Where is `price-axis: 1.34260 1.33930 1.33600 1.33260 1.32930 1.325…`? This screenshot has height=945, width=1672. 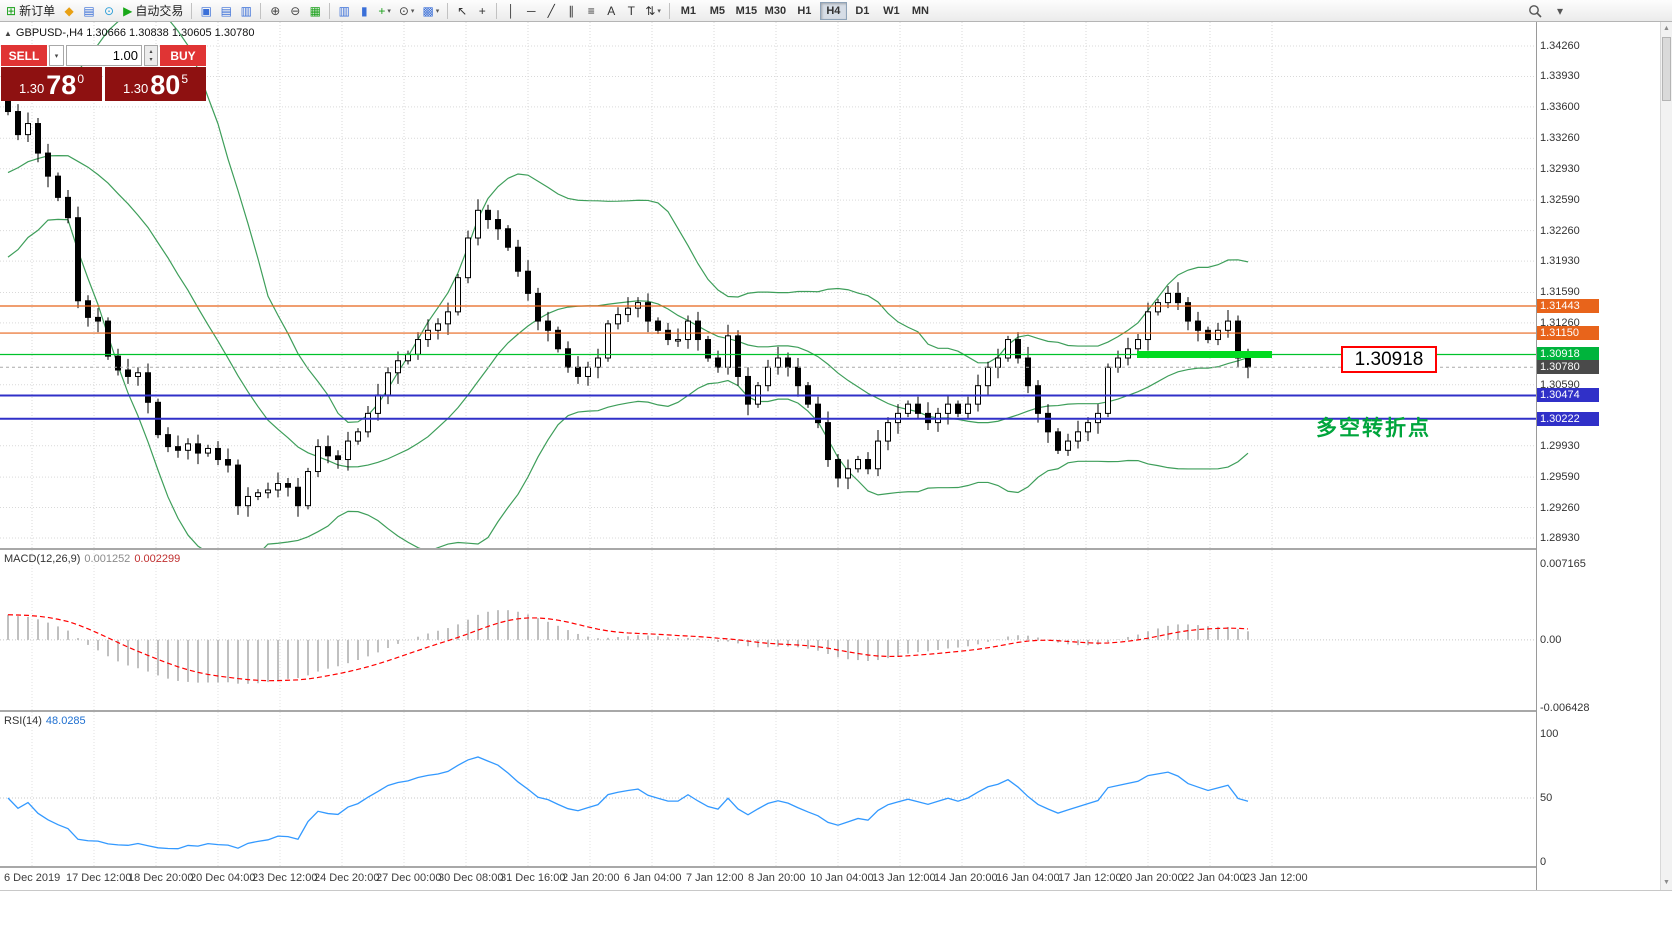 price-axis: 1.34260 1.33930 1.33600 1.33260 1.32930 1.325… is located at coordinates (1598, 456).